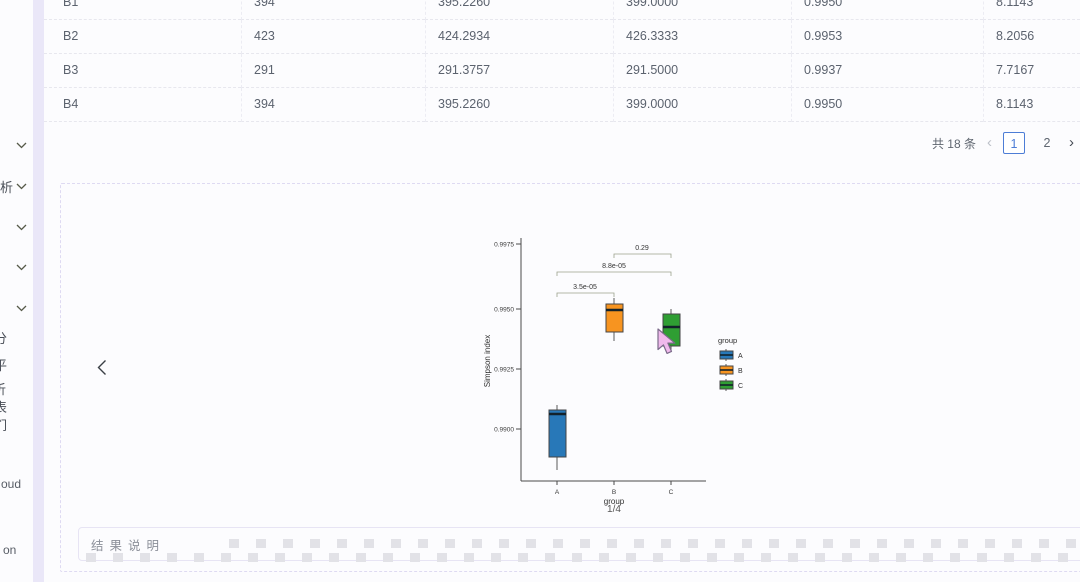 The width and height of the screenshot is (1080, 582). I want to click on sidebar-text-fragment: 表, so click(4, 407).